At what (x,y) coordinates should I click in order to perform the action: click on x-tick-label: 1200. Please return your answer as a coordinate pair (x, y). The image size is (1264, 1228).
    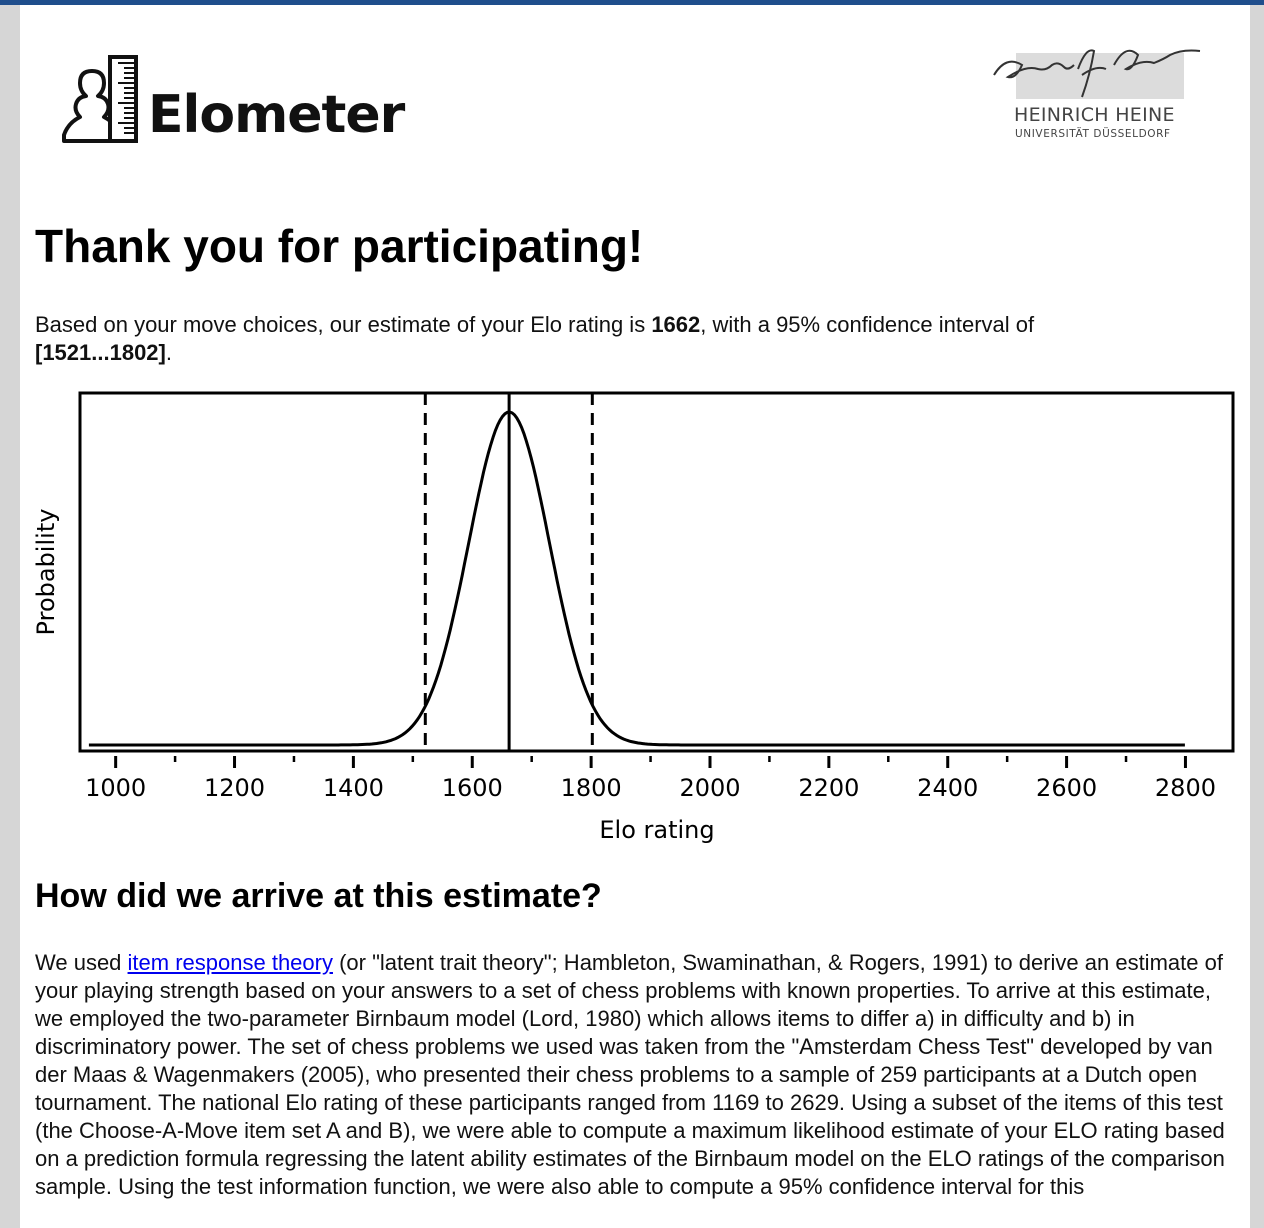
    Looking at the image, I should click on (234, 788).